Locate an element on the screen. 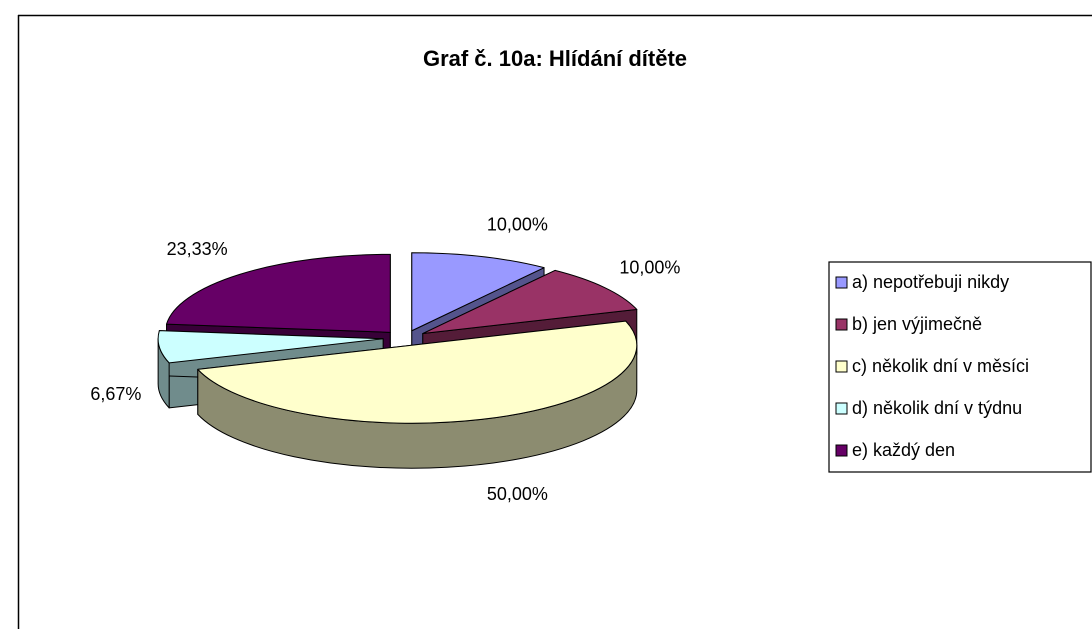  legend-label: d) několik dní v týdnu is located at coordinates (937, 408).